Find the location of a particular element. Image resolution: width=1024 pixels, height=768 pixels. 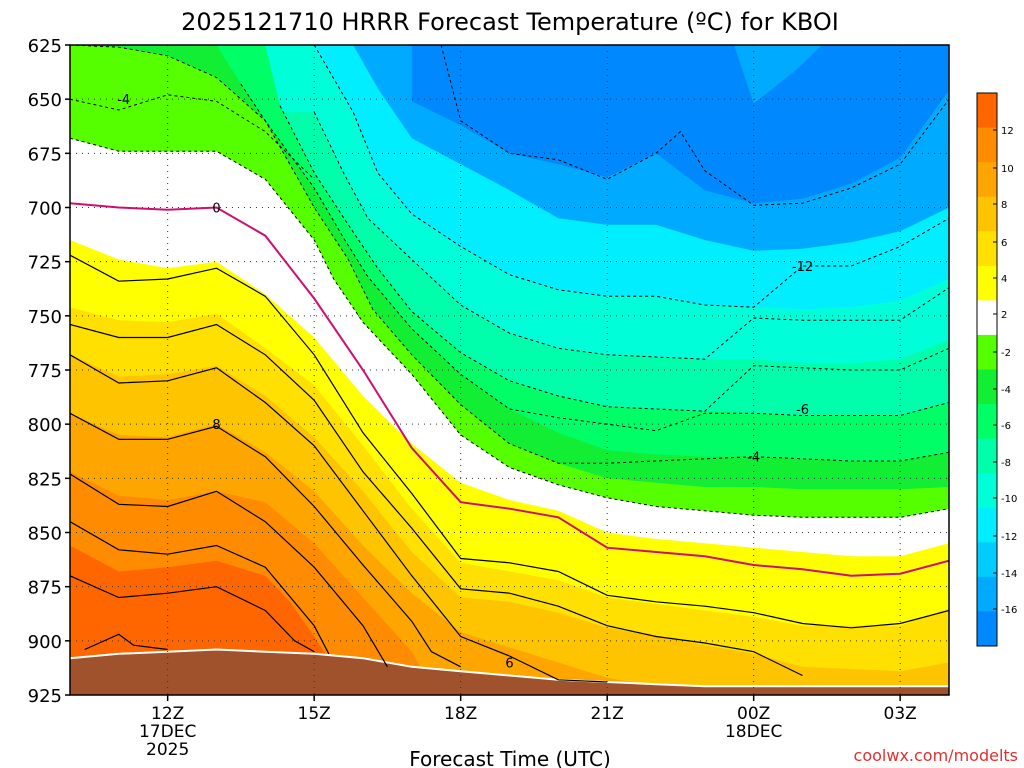

ground-terrain is located at coordinates (509, 672).